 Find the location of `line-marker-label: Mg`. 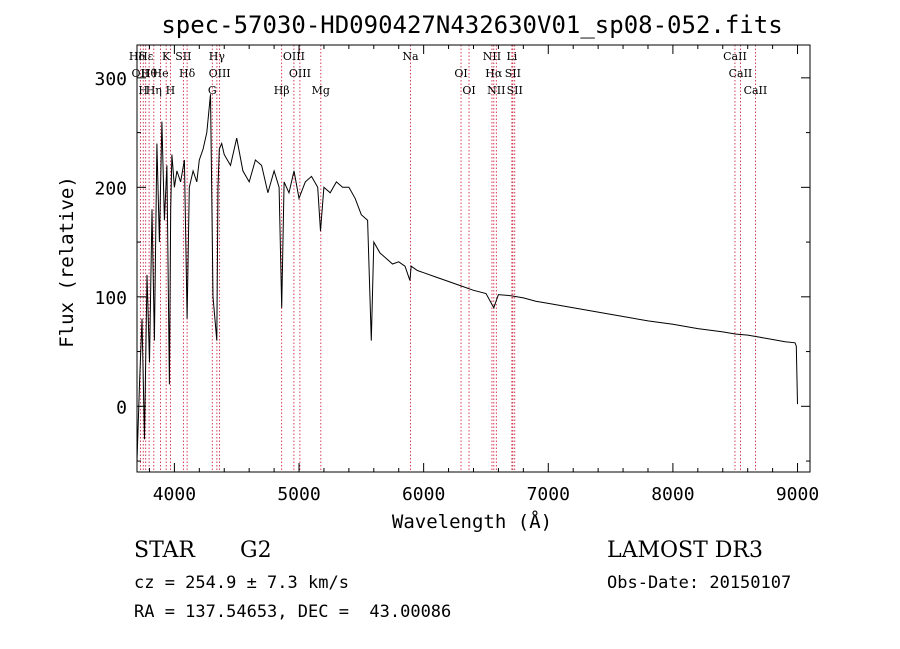

line-marker-label: Mg is located at coordinates (321, 90).